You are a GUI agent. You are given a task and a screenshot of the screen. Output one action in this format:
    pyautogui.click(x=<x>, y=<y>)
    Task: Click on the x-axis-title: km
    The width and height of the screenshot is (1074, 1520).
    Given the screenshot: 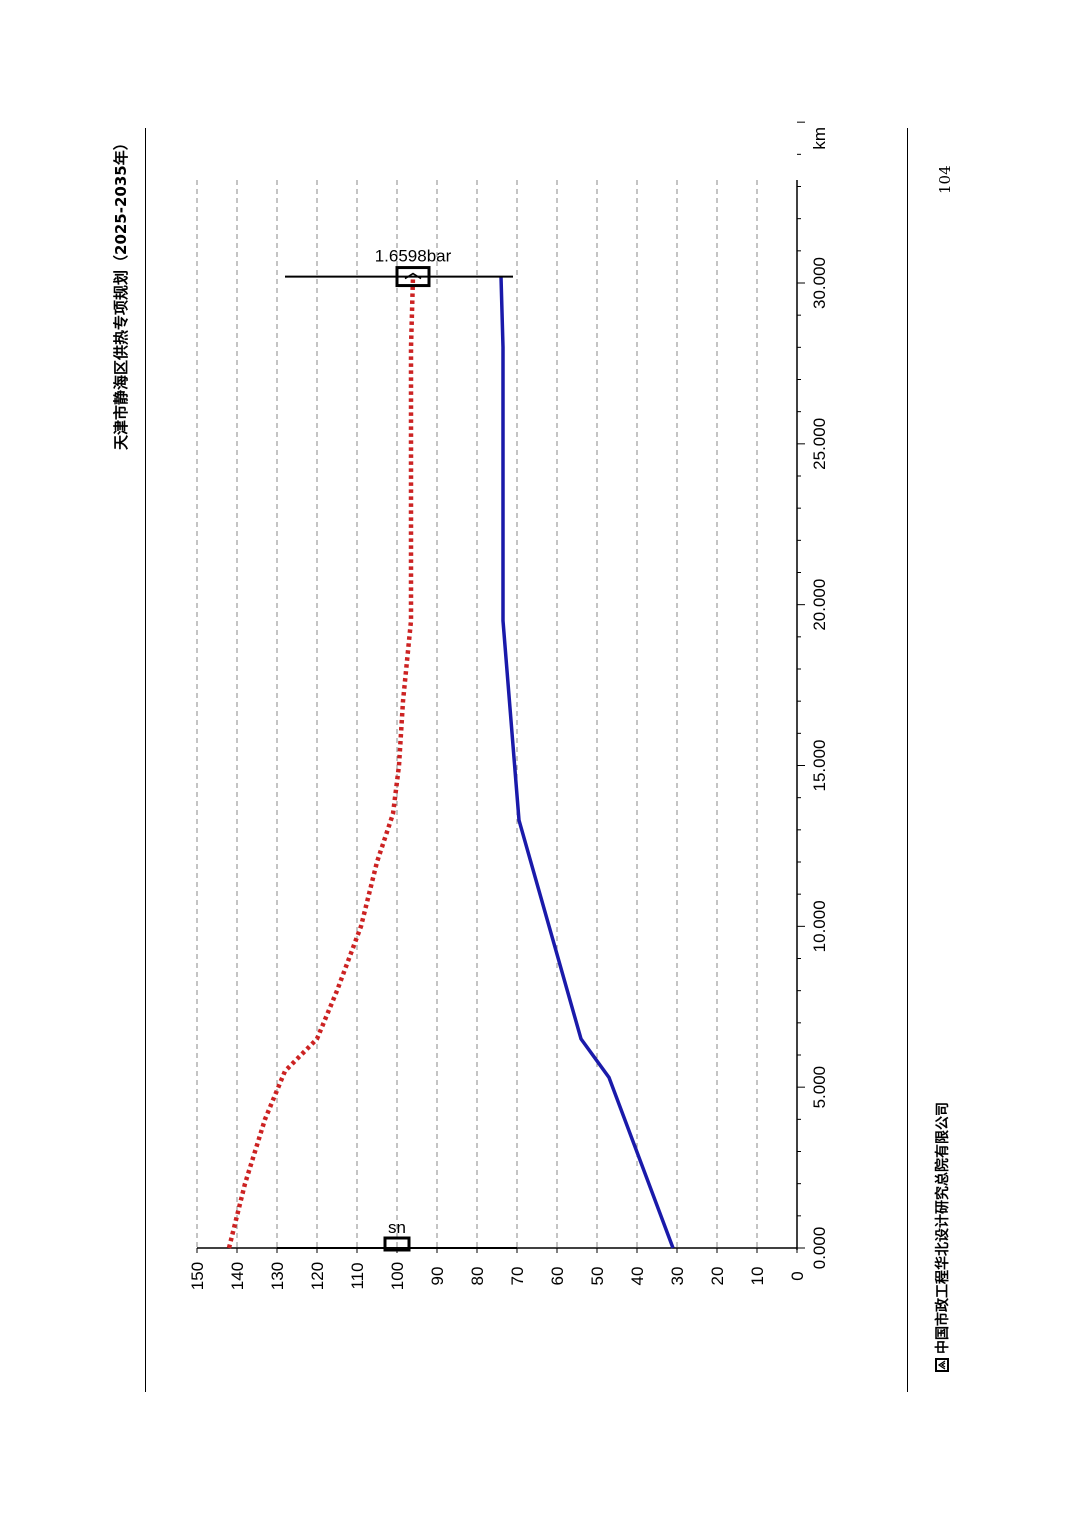 What is the action you would take?
    pyautogui.click(x=819, y=138)
    